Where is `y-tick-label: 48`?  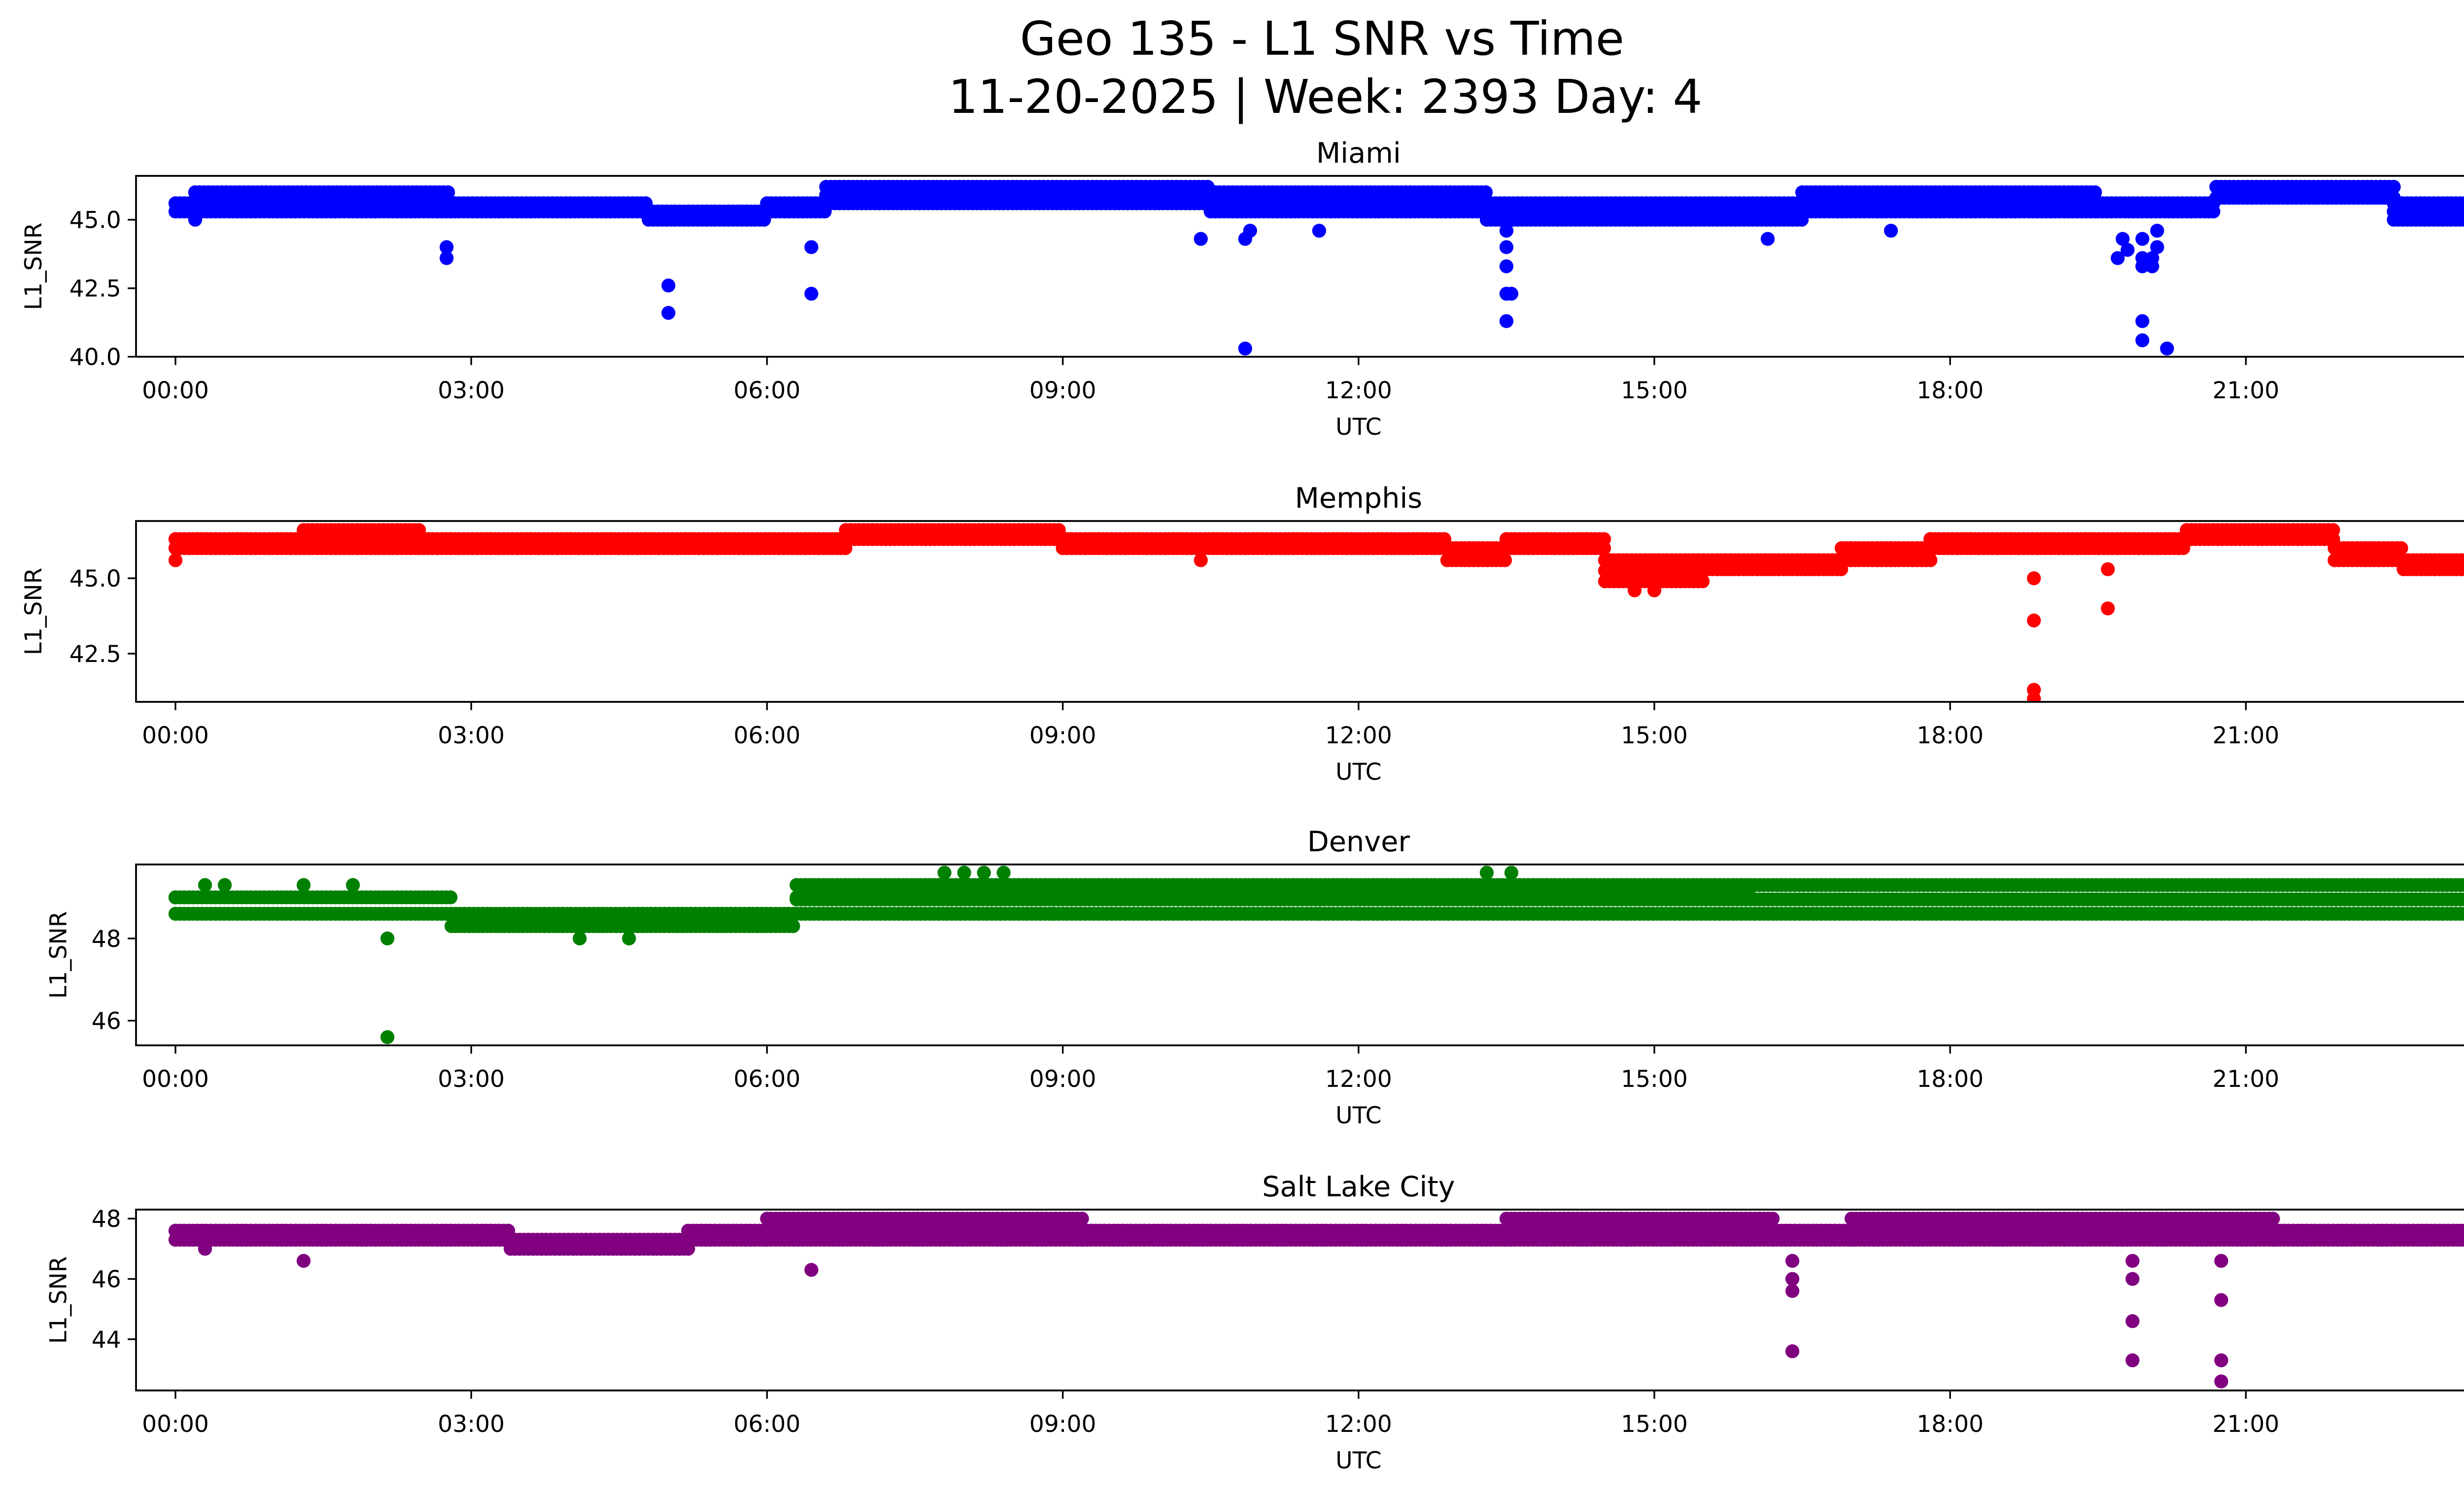 y-tick-label: 48 is located at coordinates (106, 939).